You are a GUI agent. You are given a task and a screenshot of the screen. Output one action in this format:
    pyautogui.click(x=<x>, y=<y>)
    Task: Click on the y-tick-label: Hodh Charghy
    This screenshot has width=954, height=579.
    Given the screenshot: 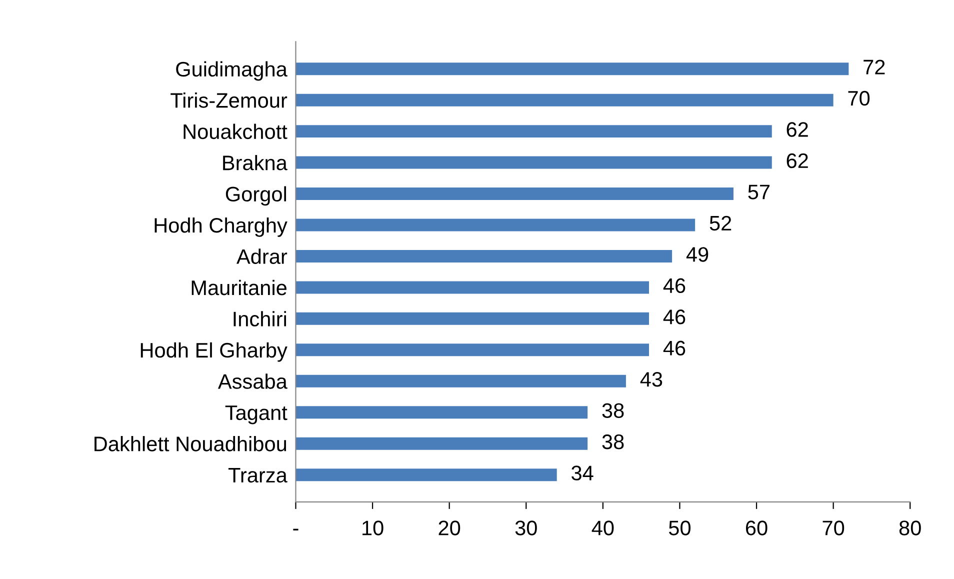 What is the action you would take?
    pyautogui.click(x=221, y=227)
    